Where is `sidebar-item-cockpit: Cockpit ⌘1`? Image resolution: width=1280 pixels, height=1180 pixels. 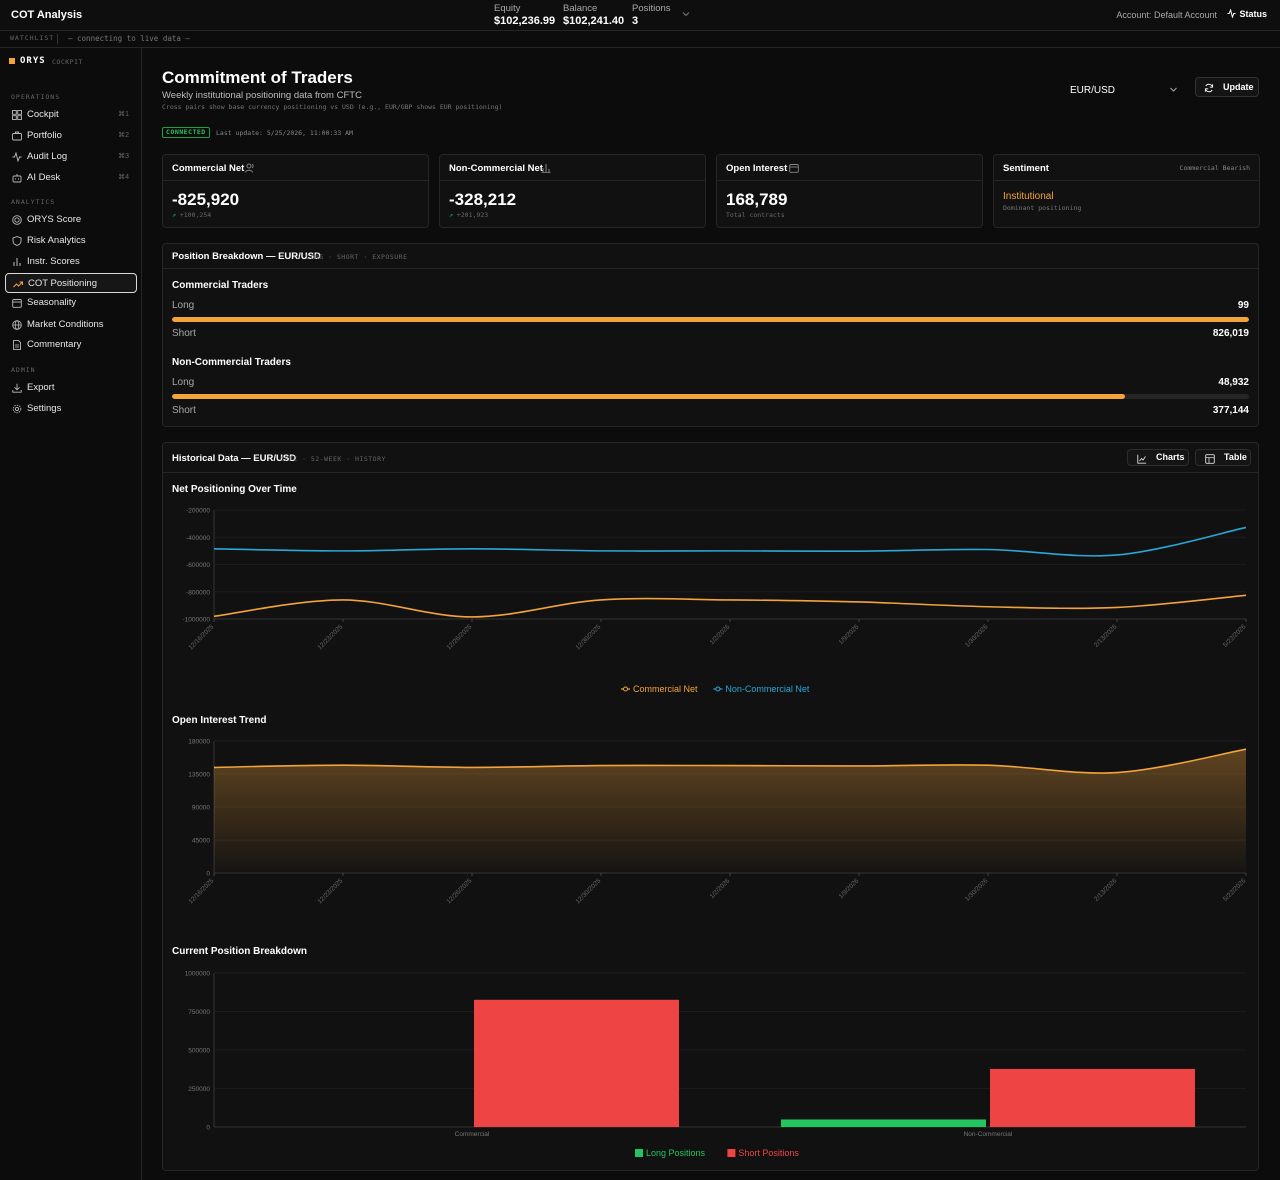 sidebar-item-cockpit: Cockpit ⌘1 is located at coordinates (71, 115).